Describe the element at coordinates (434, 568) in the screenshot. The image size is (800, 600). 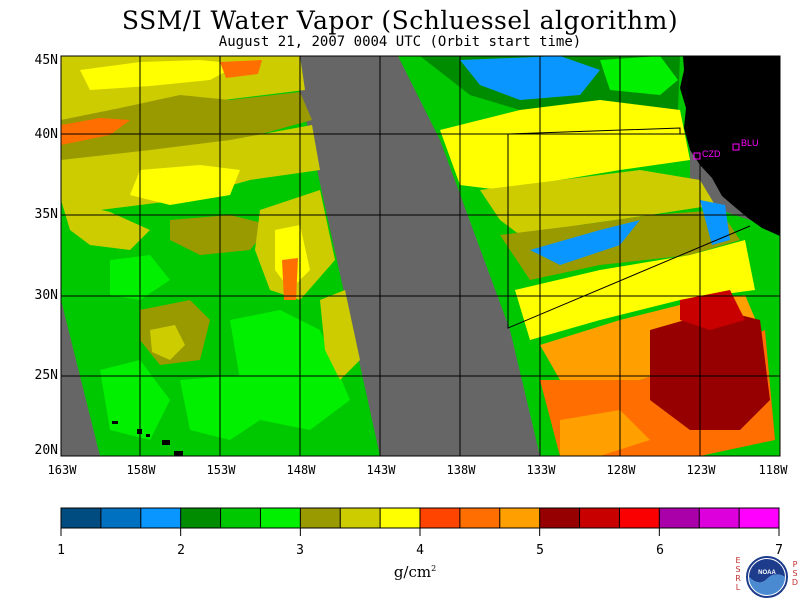
I see `units-exponent: 2` at that location.